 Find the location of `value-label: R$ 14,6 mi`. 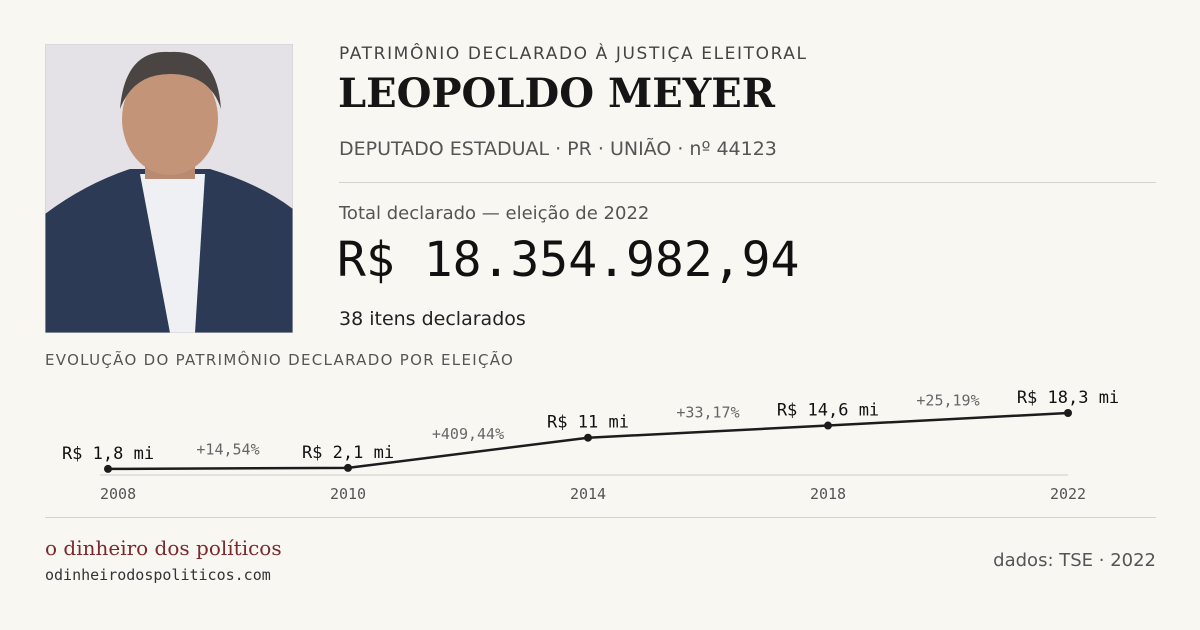

value-label: R$ 14,6 mi is located at coordinates (828, 411).